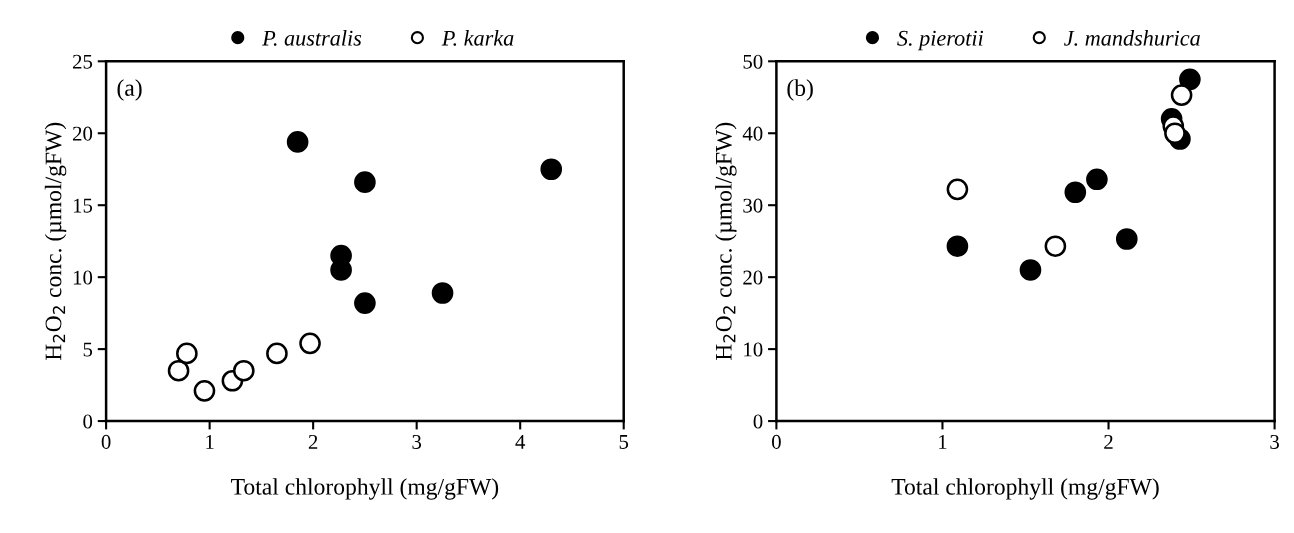 This screenshot has height=533, width=1294. What do you see at coordinates (82, 61) in the screenshot?
I see `y-tick-label: 25` at bounding box center [82, 61].